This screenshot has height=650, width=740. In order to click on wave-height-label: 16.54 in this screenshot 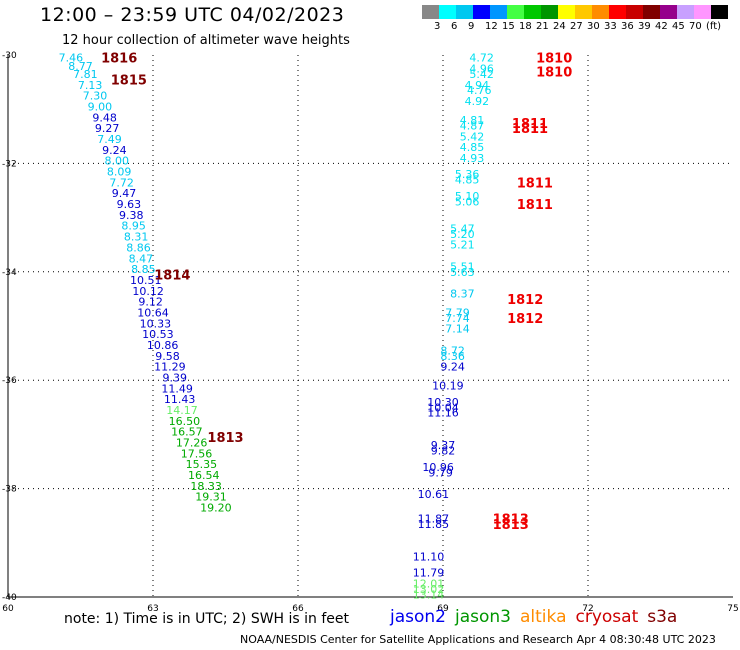, I will do `click(204, 475)`.